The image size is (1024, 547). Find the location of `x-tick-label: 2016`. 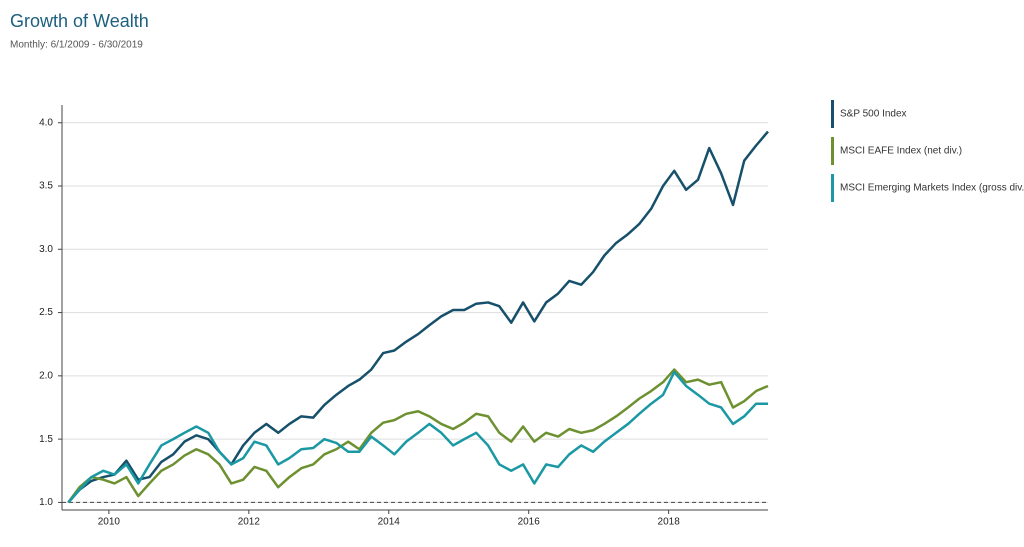

x-tick-label: 2016 is located at coordinates (529, 522).